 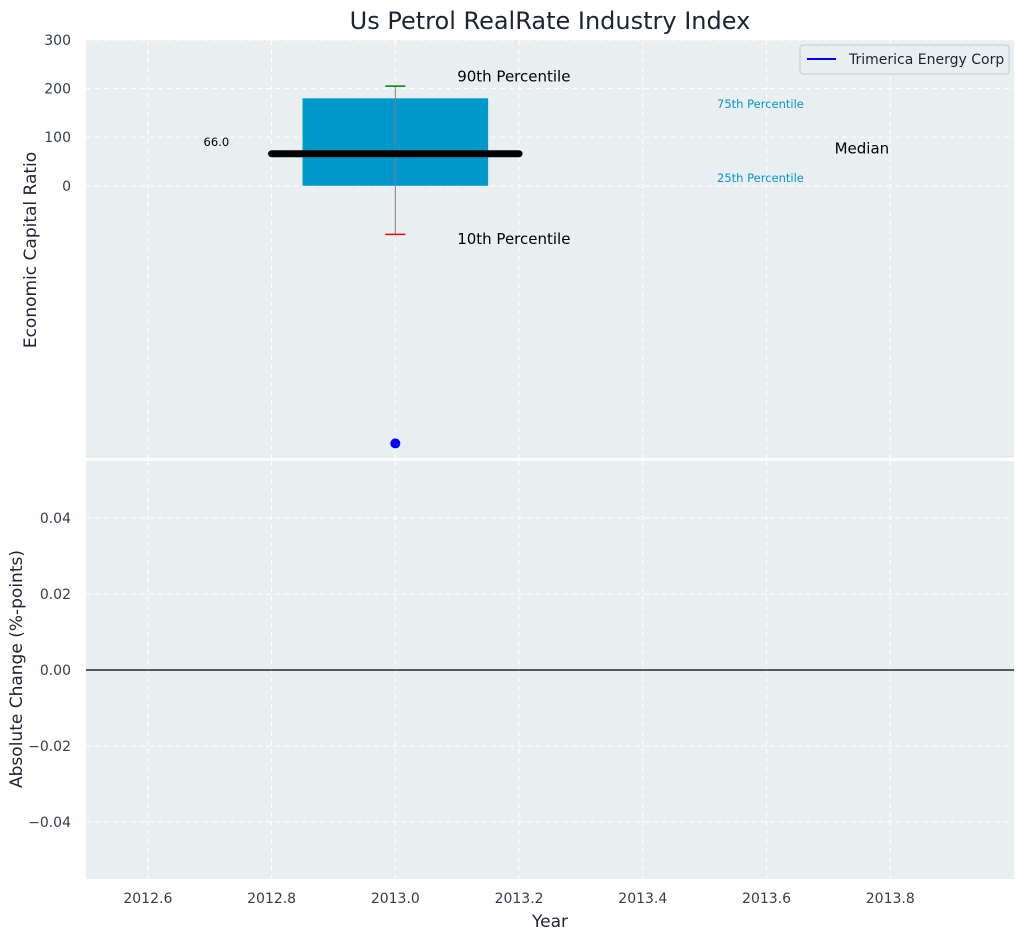 What do you see at coordinates (890, 899) in the screenshot?
I see `x-tick-label: 2013.8` at bounding box center [890, 899].